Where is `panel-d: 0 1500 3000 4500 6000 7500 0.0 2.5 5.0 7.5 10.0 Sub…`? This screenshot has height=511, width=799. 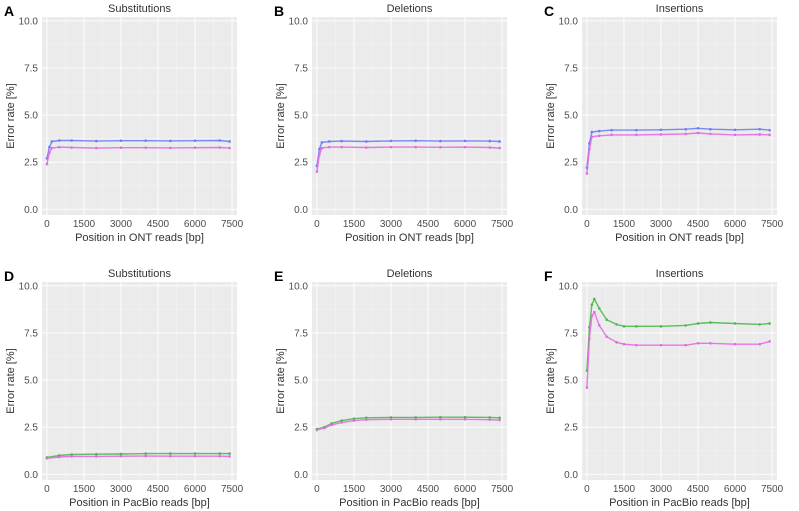
panel-d: 0 1500 3000 4500 6000 7500 0.0 2.5 5.0 7.5 10.0 Sub… is located at coordinates (124, 388).